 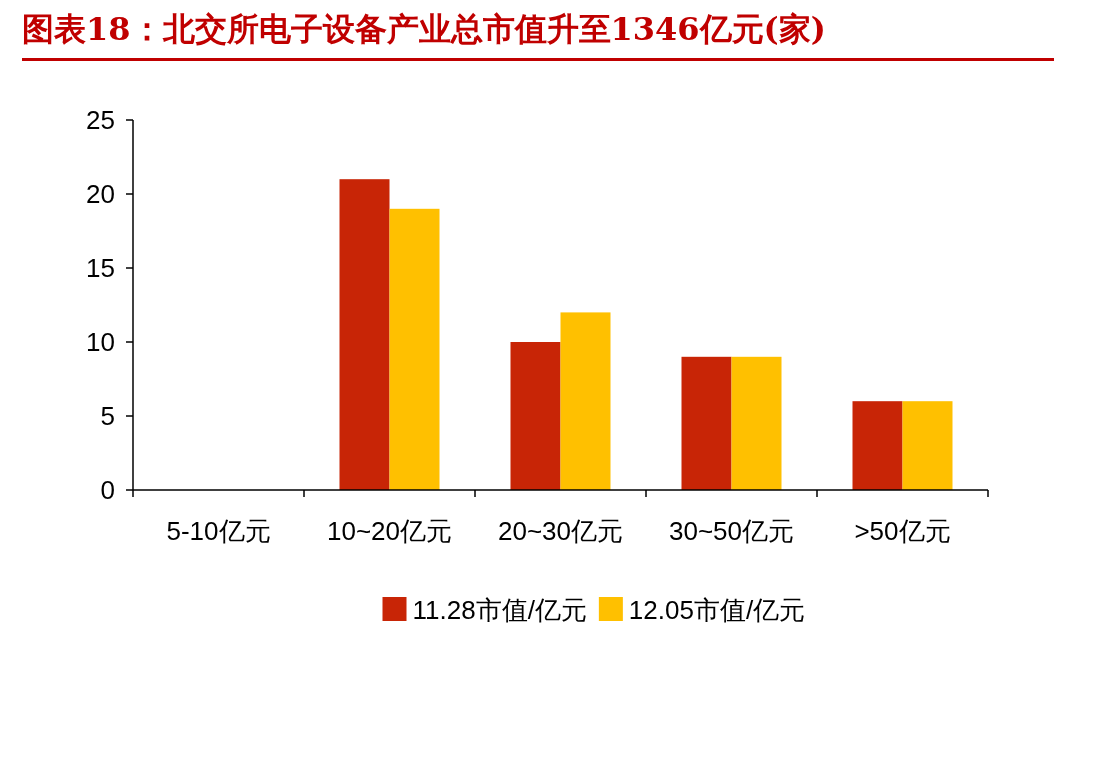 I want to click on chart-title: 图表18：北交所电子设备产业总市值升至1346亿元(家), so click(x=538, y=34).